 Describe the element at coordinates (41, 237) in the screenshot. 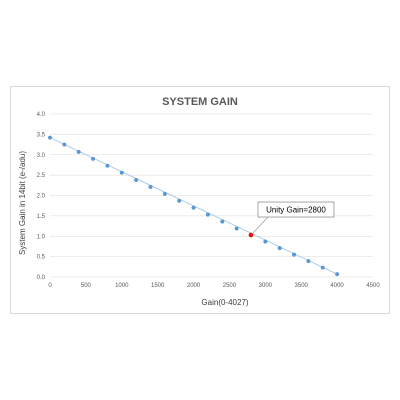

I see `y-tick-label: 1.0` at that location.